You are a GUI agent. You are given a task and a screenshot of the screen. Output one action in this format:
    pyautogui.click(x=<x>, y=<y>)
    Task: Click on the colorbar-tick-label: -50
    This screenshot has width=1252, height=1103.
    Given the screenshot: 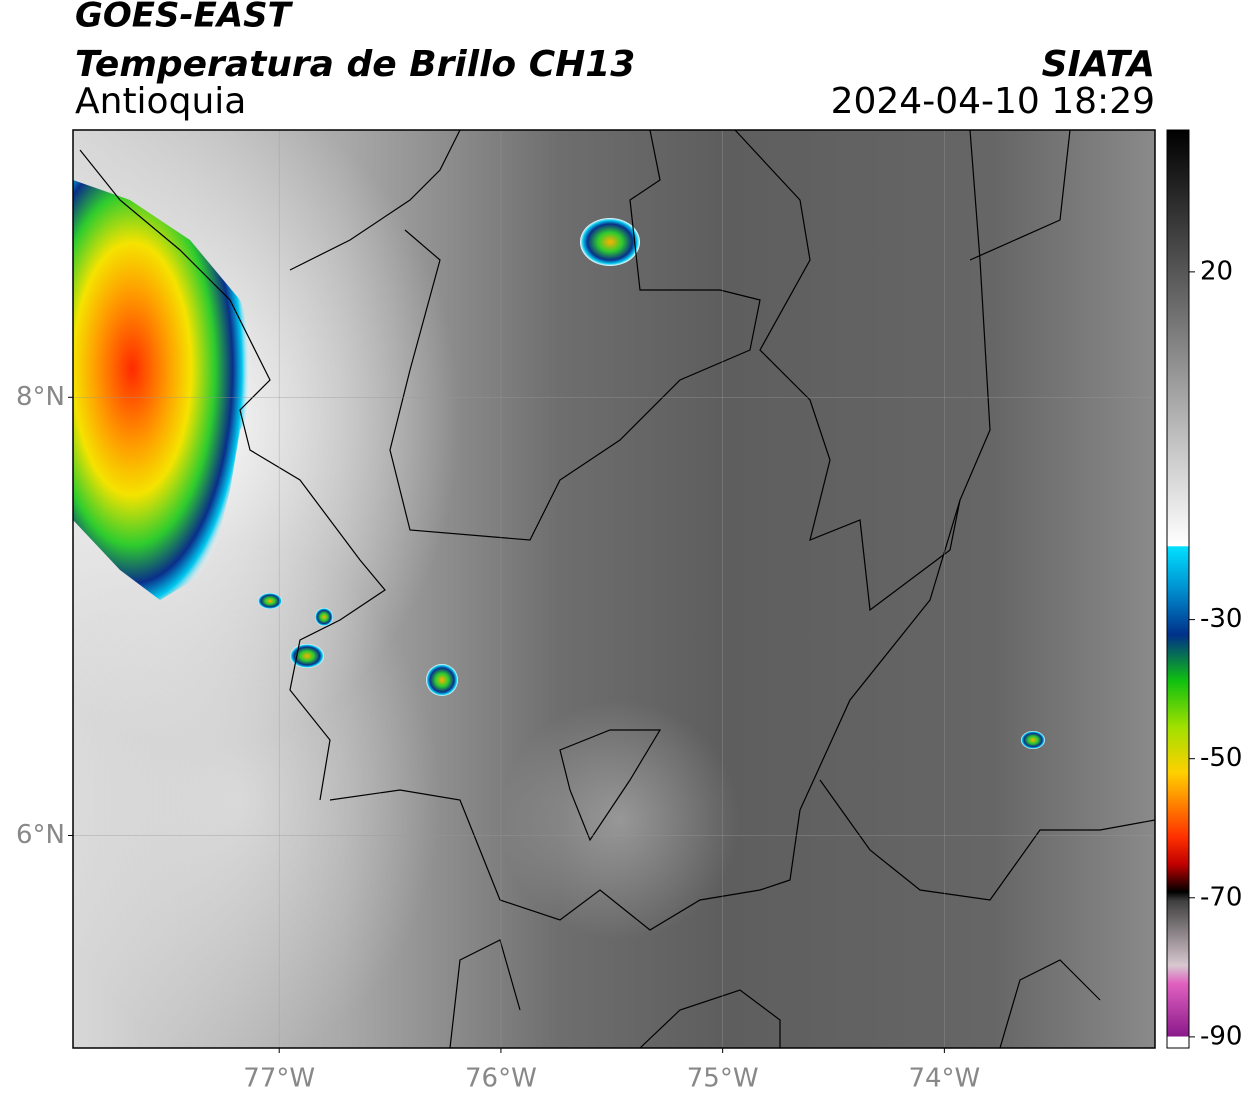 What is the action you would take?
    pyautogui.click(x=1221, y=758)
    